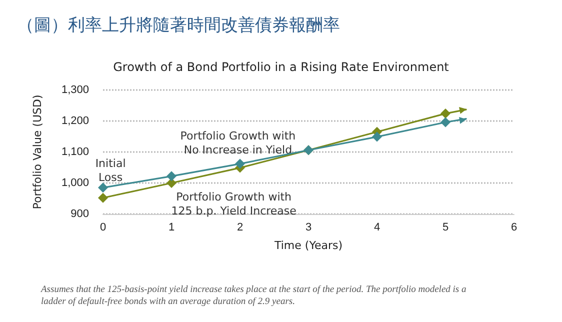  I want to click on x-tick-label: 6, so click(514, 228).